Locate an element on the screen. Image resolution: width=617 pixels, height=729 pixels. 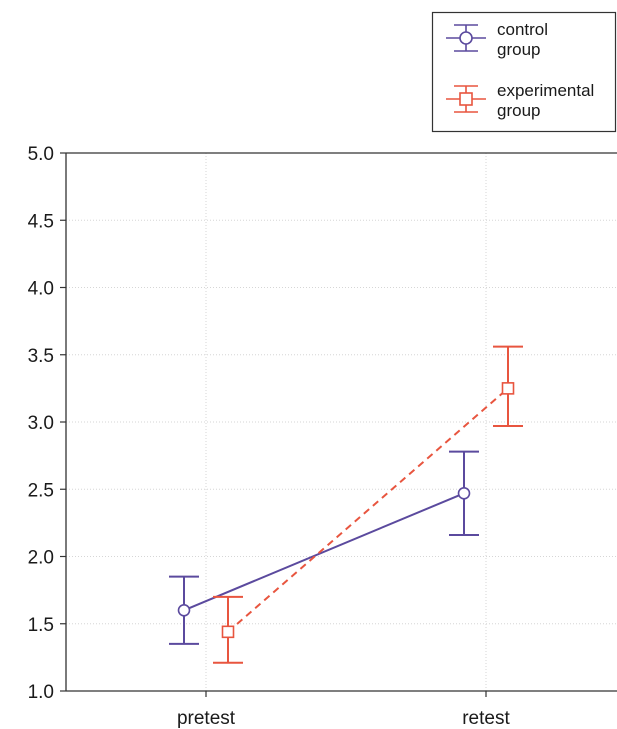
y-tick-label: 2.0 is located at coordinates (41, 558).